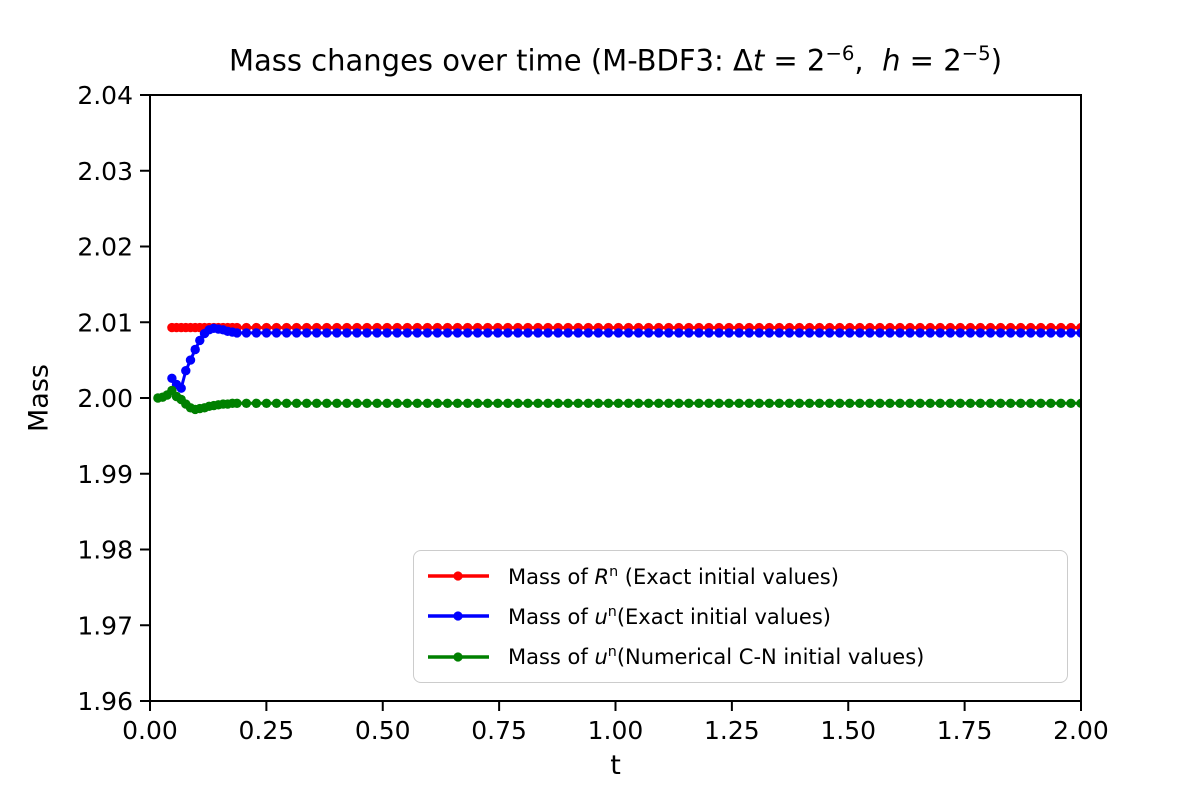 The height and width of the screenshot is (800, 1200). Describe the element at coordinates (105, 171) in the screenshot. I see `y-tick-label: 2.03` at that location.